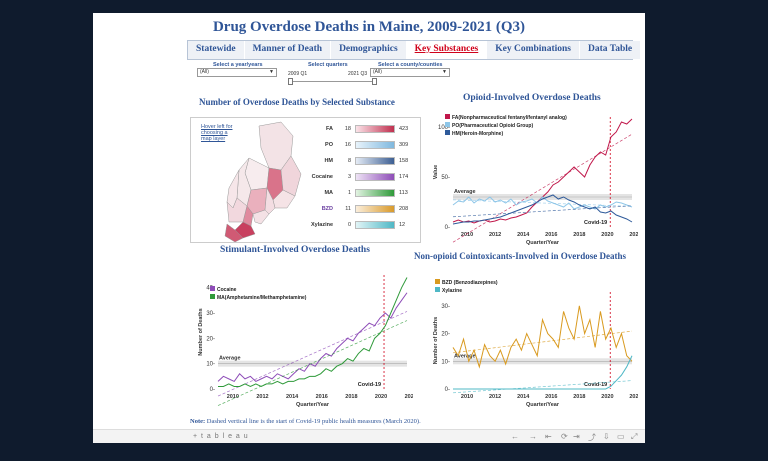  I want to click on legend-min: 18, so click(347, 129).